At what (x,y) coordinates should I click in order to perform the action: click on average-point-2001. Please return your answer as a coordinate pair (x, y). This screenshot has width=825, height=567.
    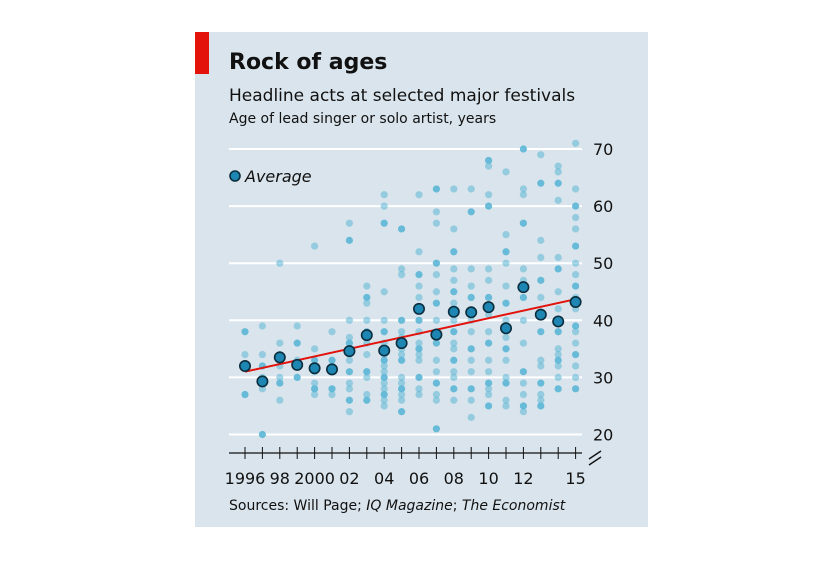
    Looking at the image, I should click on (331, 369).